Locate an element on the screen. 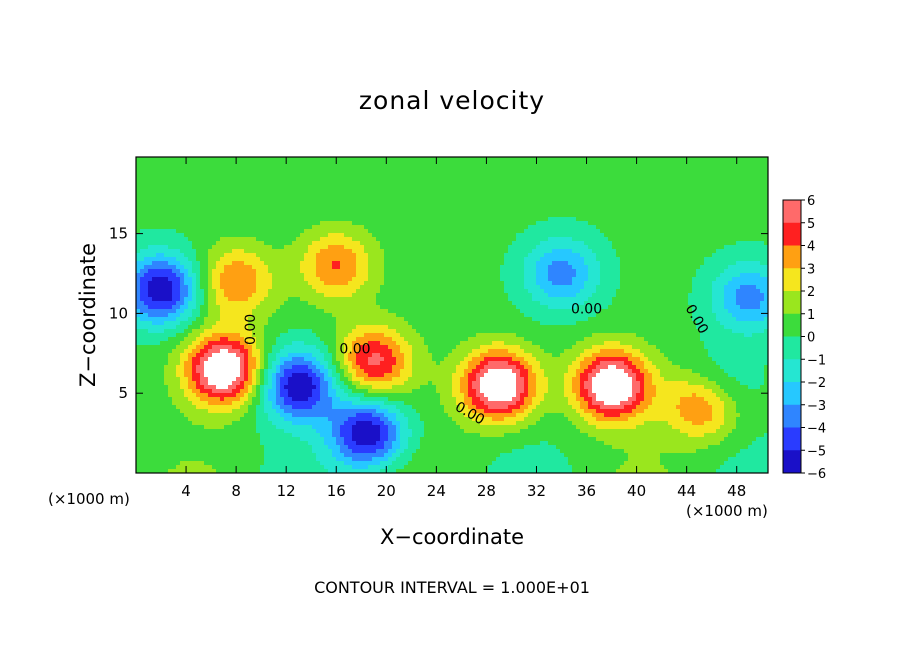  x-tick-label-44: 44 is located at coordinates (686, 491).